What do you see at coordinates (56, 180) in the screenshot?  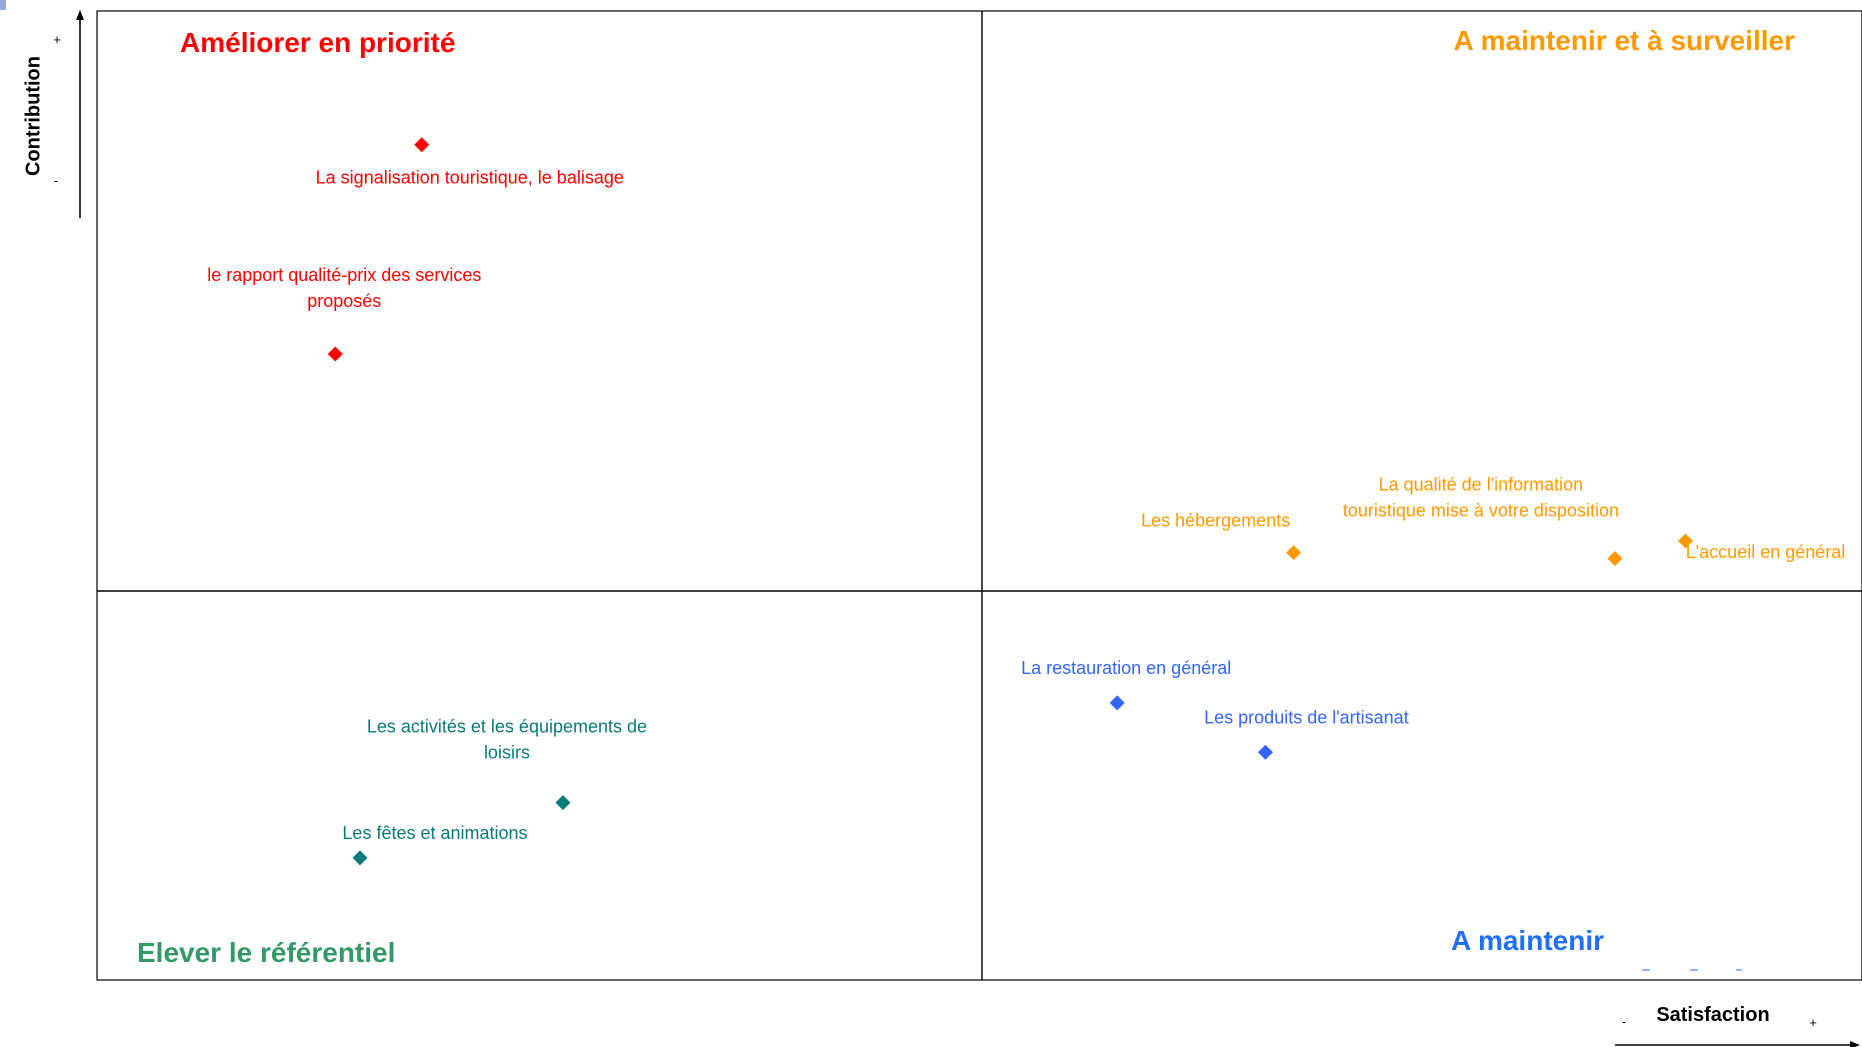 I see `y-axis-low-sign: -` at bounding box center [56, 180].